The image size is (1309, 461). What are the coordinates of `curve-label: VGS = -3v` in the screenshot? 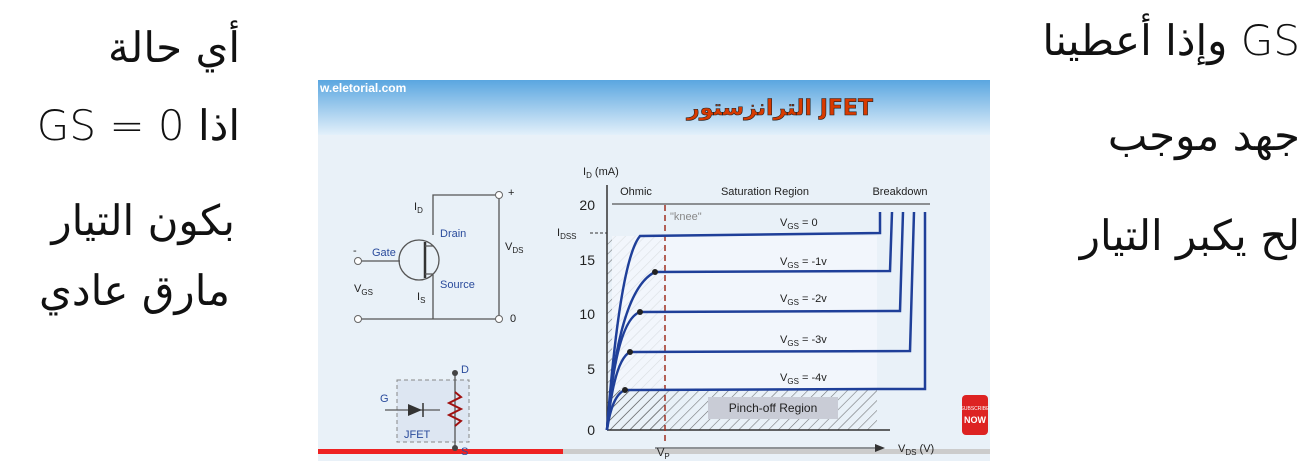 It's located at (803, 341).